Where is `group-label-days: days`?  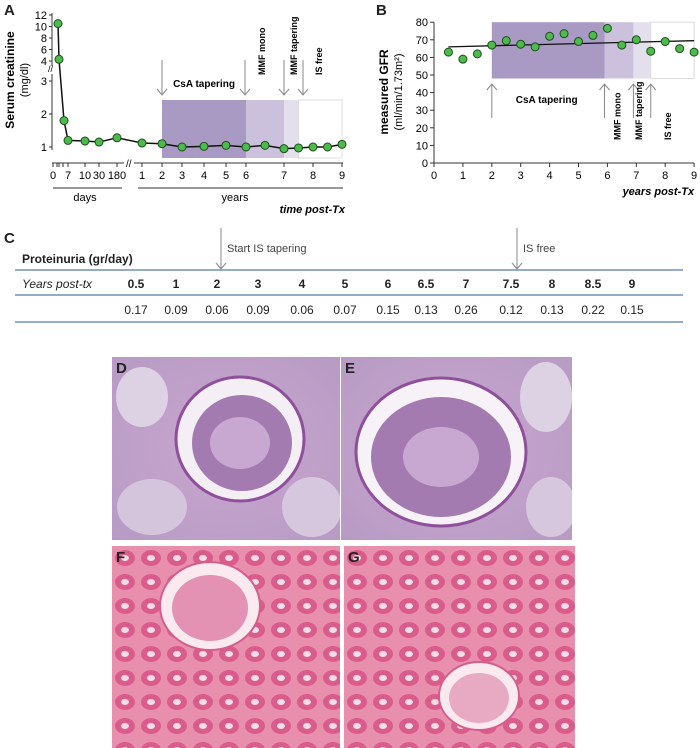
group-label-days: days is located at coordinates (85, 198).